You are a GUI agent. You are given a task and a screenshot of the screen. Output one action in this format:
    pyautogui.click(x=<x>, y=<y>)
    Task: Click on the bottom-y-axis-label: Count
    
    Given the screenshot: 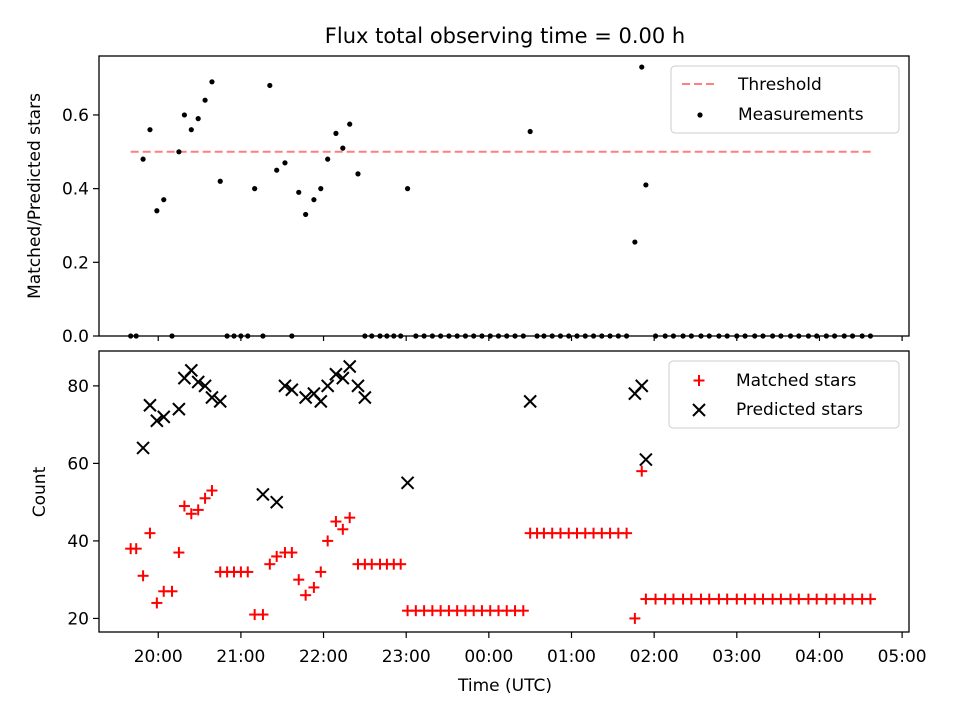 What is the action you would take?
    pyautogui.click(x=40, y=491)
    